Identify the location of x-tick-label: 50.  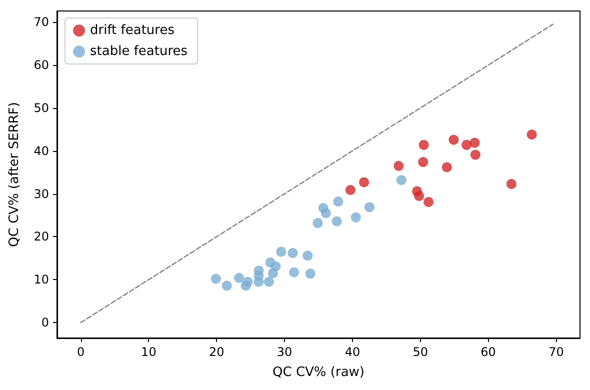
(420, 352).